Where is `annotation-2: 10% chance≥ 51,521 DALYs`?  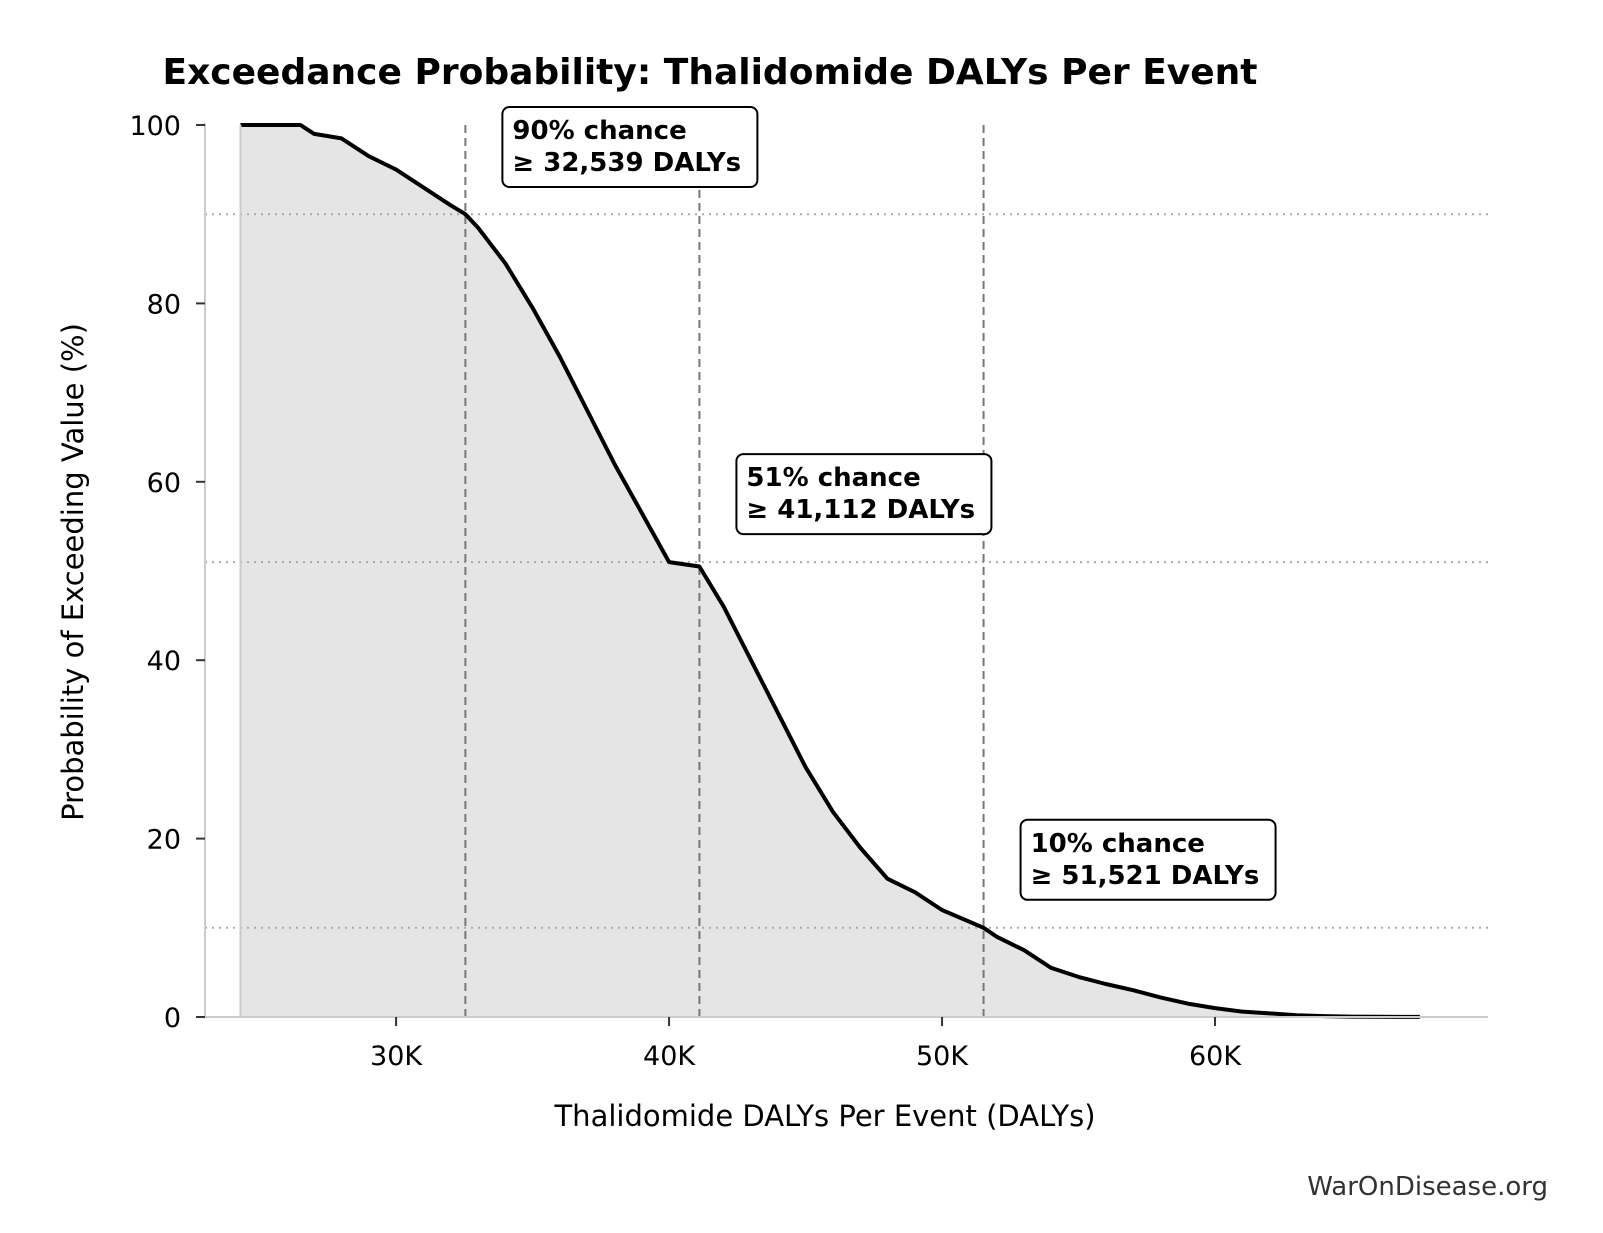 annotation-2: 10% chance≥ 51,521 DALYs is located at coordinates (1148, 859).